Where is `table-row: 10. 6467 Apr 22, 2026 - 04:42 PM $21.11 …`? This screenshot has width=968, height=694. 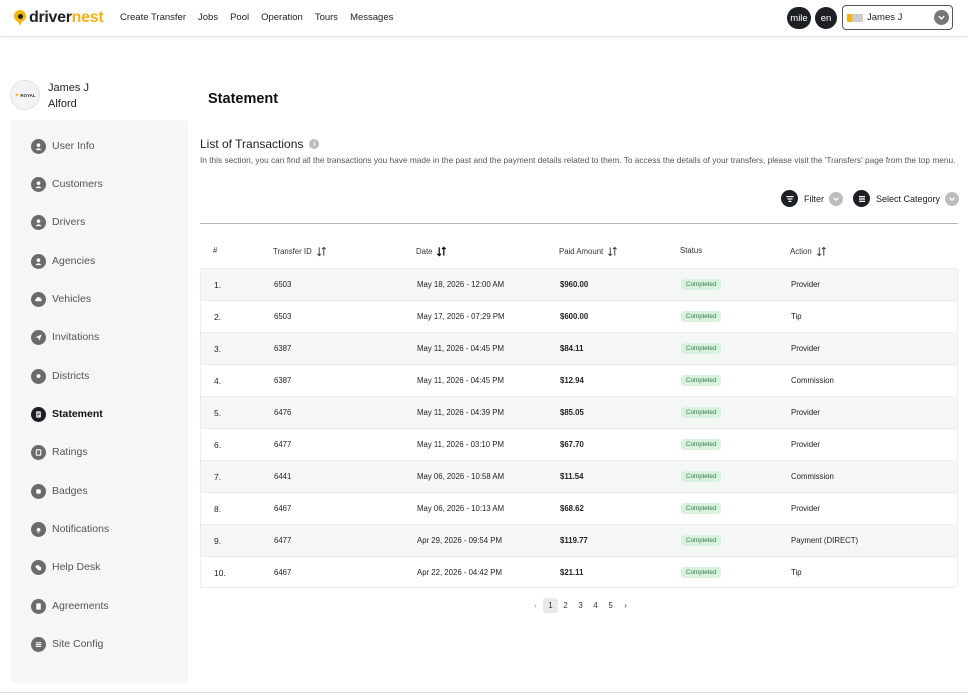
table-row: 10. 6467 Apr 22, 2026 - 04:42 PM $21.11 … is located at coordinates (579, 572).